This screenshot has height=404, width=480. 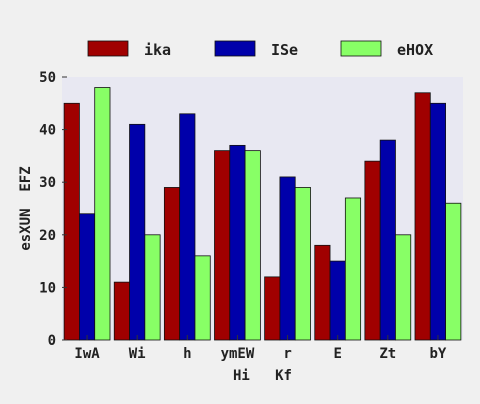 What do you see at coordinates (152, 287) in the screenshot?
I see `bar-eHOX-Wi` at bounding box center [152, 287].